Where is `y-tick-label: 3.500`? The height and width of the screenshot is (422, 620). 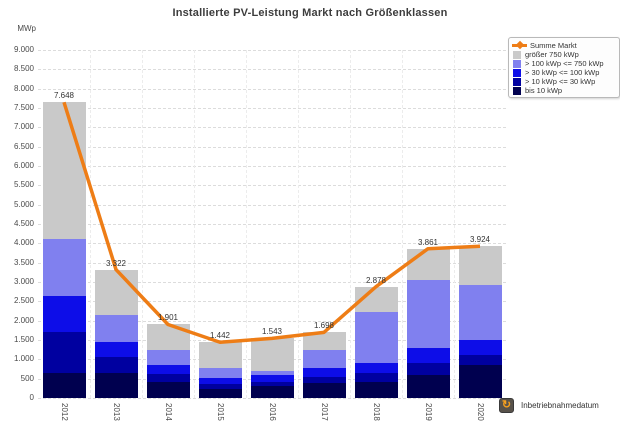
y-tick-label: 3.500 is located at coordinates (23, 262).